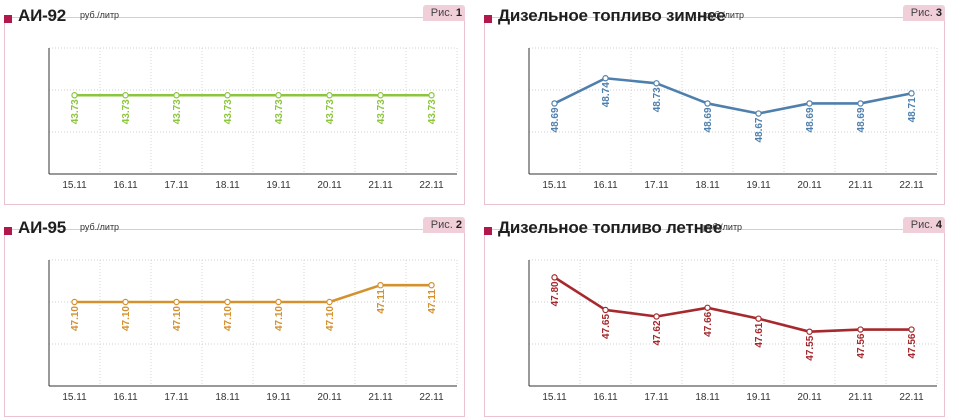 Image resolution: width=957 pixels, height=420 pixels. What do you see at coordinates (938, 13) in the screenshot?
I see `figure-number: 3` at bounding box center [938, 13].